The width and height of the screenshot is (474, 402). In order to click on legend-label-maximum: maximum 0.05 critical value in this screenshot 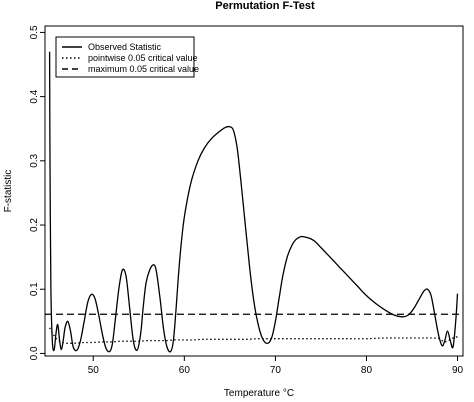, I will do `click(143, 69)`.